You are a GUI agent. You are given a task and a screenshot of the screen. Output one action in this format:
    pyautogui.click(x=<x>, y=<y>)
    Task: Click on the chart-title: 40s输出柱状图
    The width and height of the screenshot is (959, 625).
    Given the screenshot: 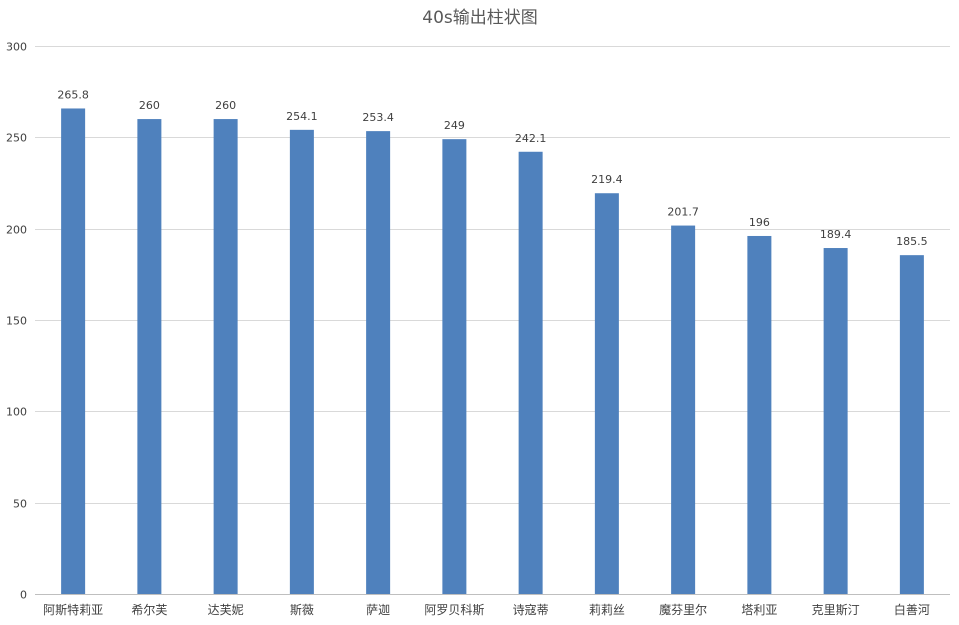 What is the action you would take?
    pyautogui.click(x=480, y=18)
    